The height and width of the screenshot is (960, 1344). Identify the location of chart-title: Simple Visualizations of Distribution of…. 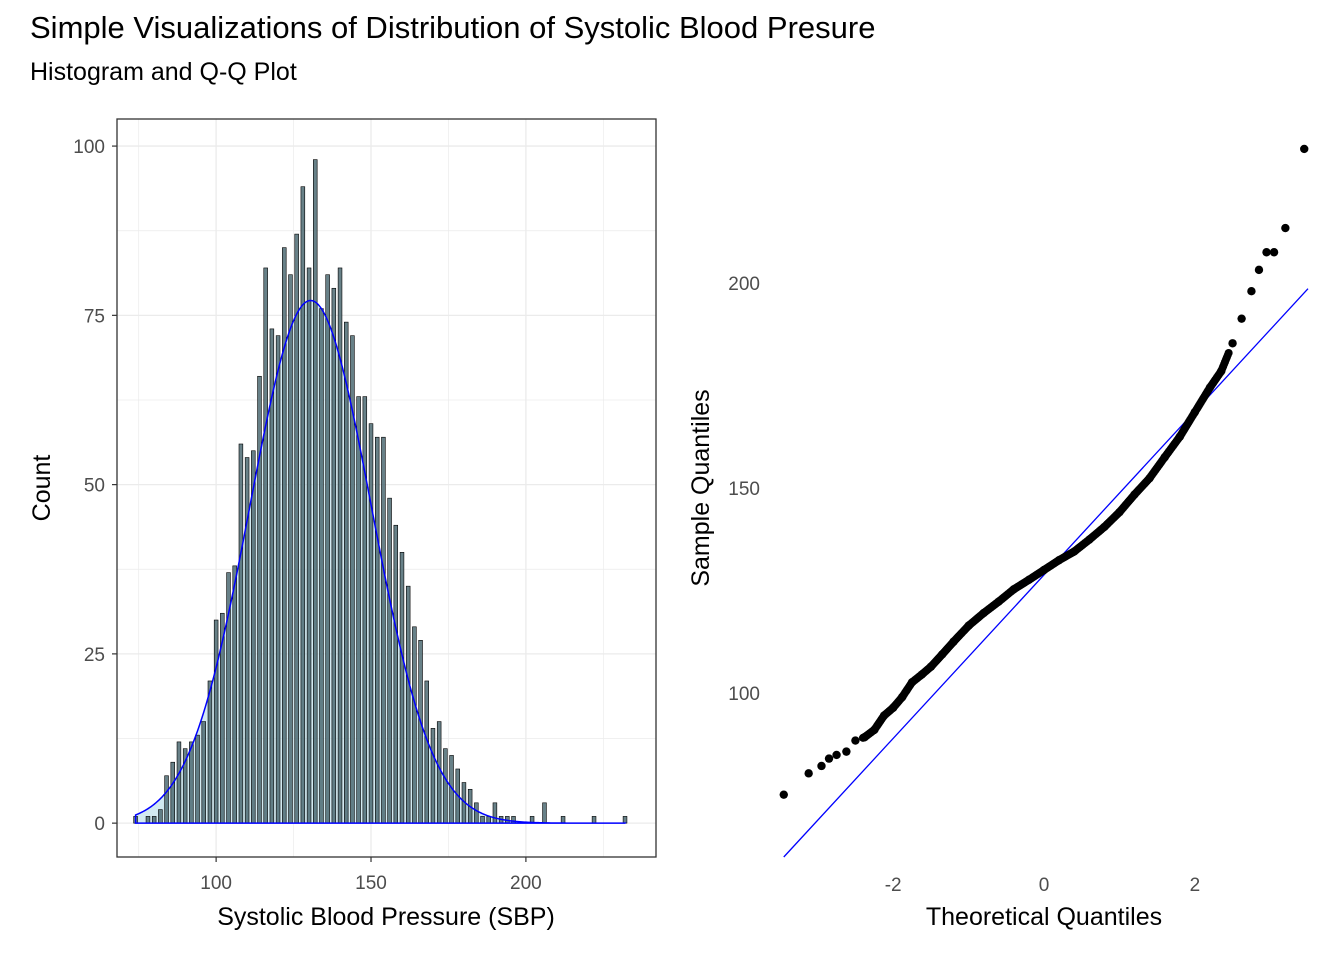
(453, 27).